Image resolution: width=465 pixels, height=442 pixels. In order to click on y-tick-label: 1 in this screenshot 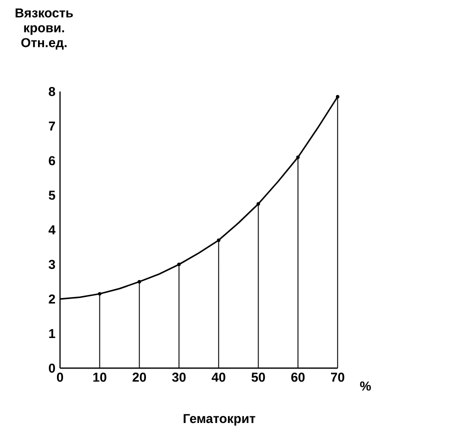, I will do `click(52, 333)`.